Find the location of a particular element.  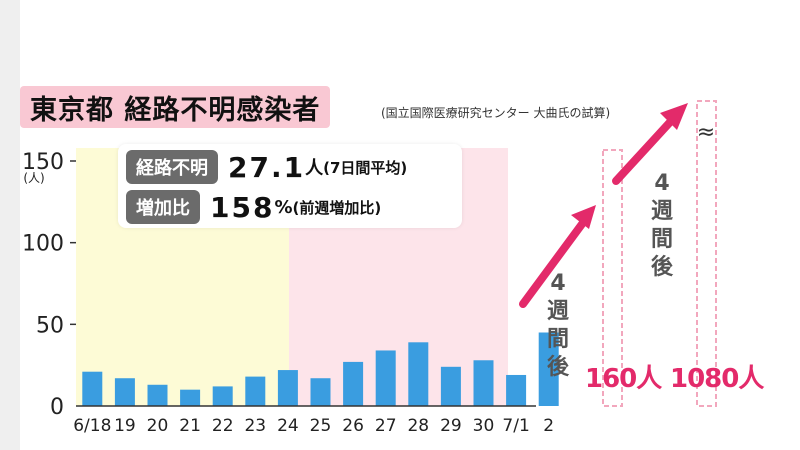

stat-value: 158 is located at coordinates (242, 207).